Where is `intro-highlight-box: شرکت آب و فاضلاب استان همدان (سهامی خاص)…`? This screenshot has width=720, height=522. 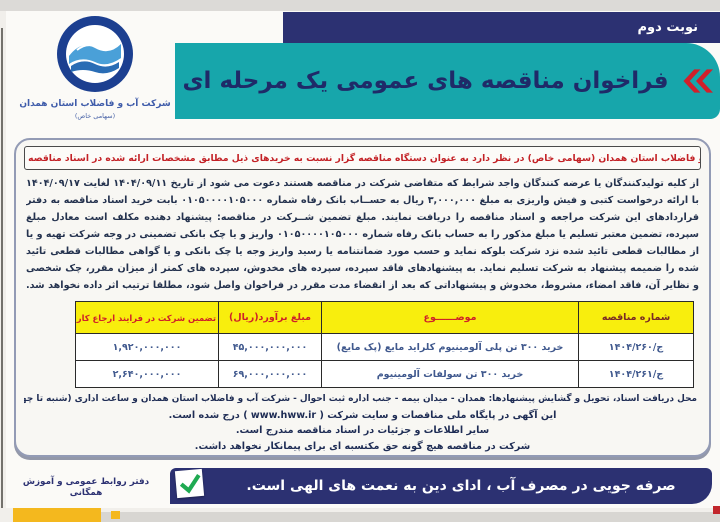
intro-highlight-box: شرکت آب و فاضلاب استان همدان (سهامی خاص)… is located at coordinates (362, 158).